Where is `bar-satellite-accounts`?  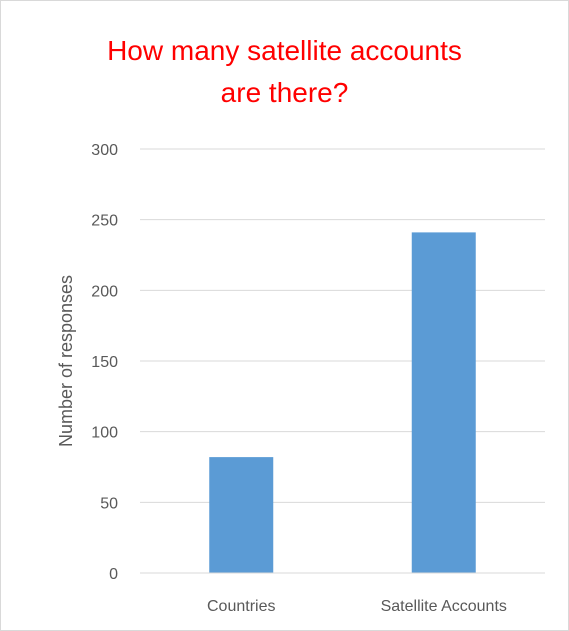 bar-satellite-accounts is located at coordinates (443, 403).